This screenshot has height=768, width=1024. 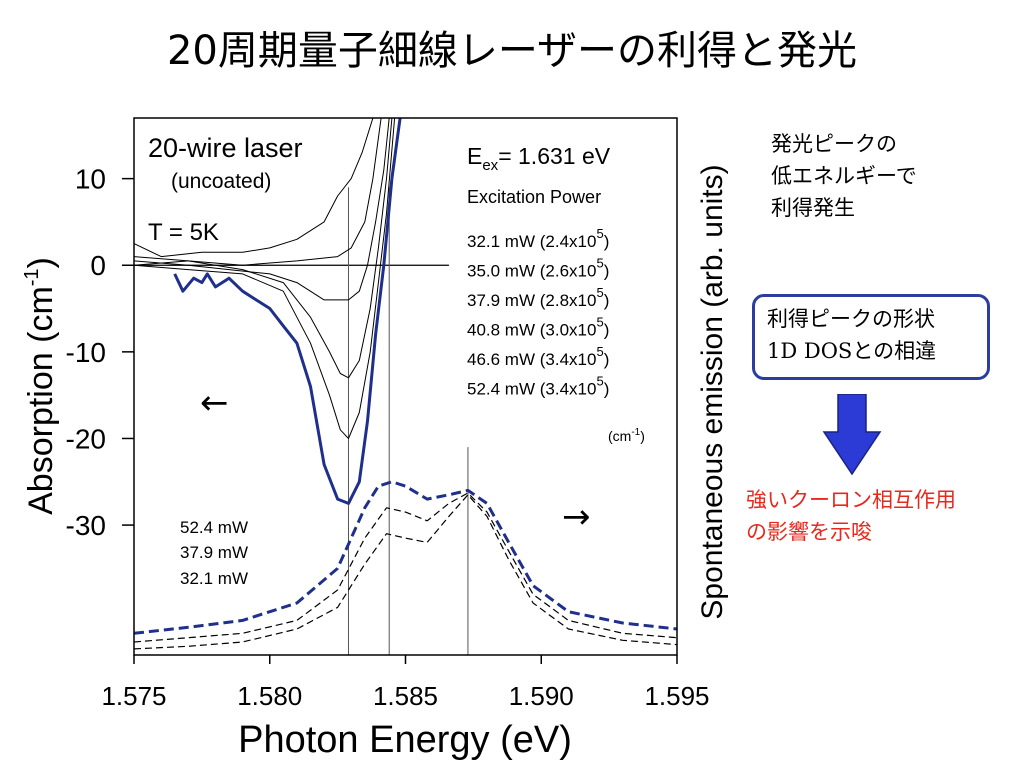 I want to click on coating-label: (uncoated), so click(x=221, y=181).